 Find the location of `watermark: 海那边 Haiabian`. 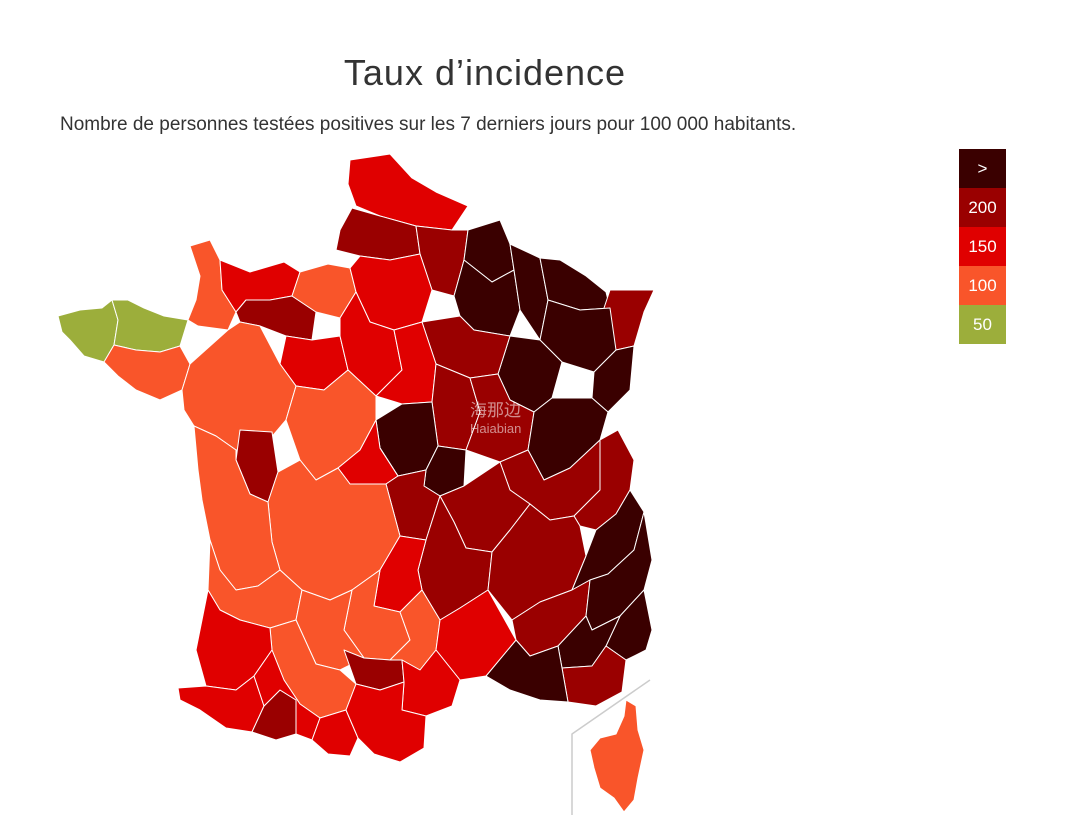

watermark: 海那边 Haiabian is located at coordinates (495, 420).